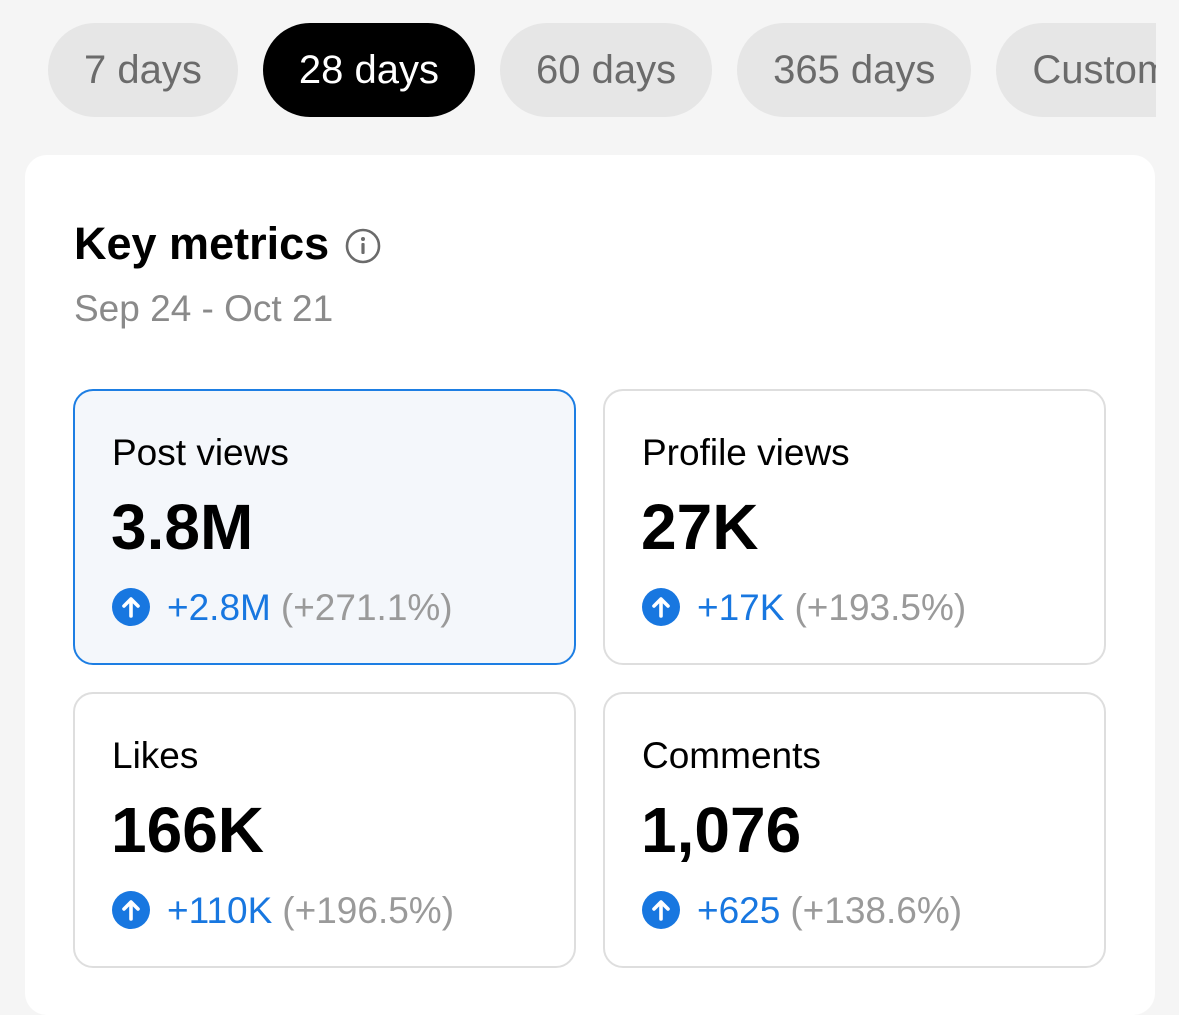 This screenshot has height=1015, width=1179. Describe the element at coordinates (220, 910) in the screenshot. I see `metric-change-value: +110K` at that location.